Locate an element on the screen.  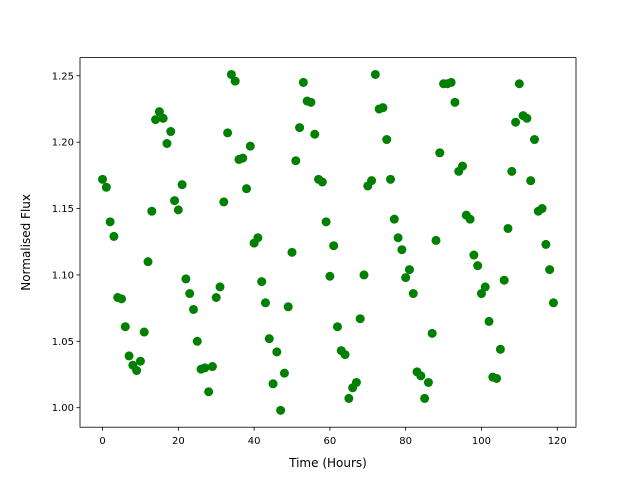
x-tick-label: 60 is located at coordinates (330, 441).